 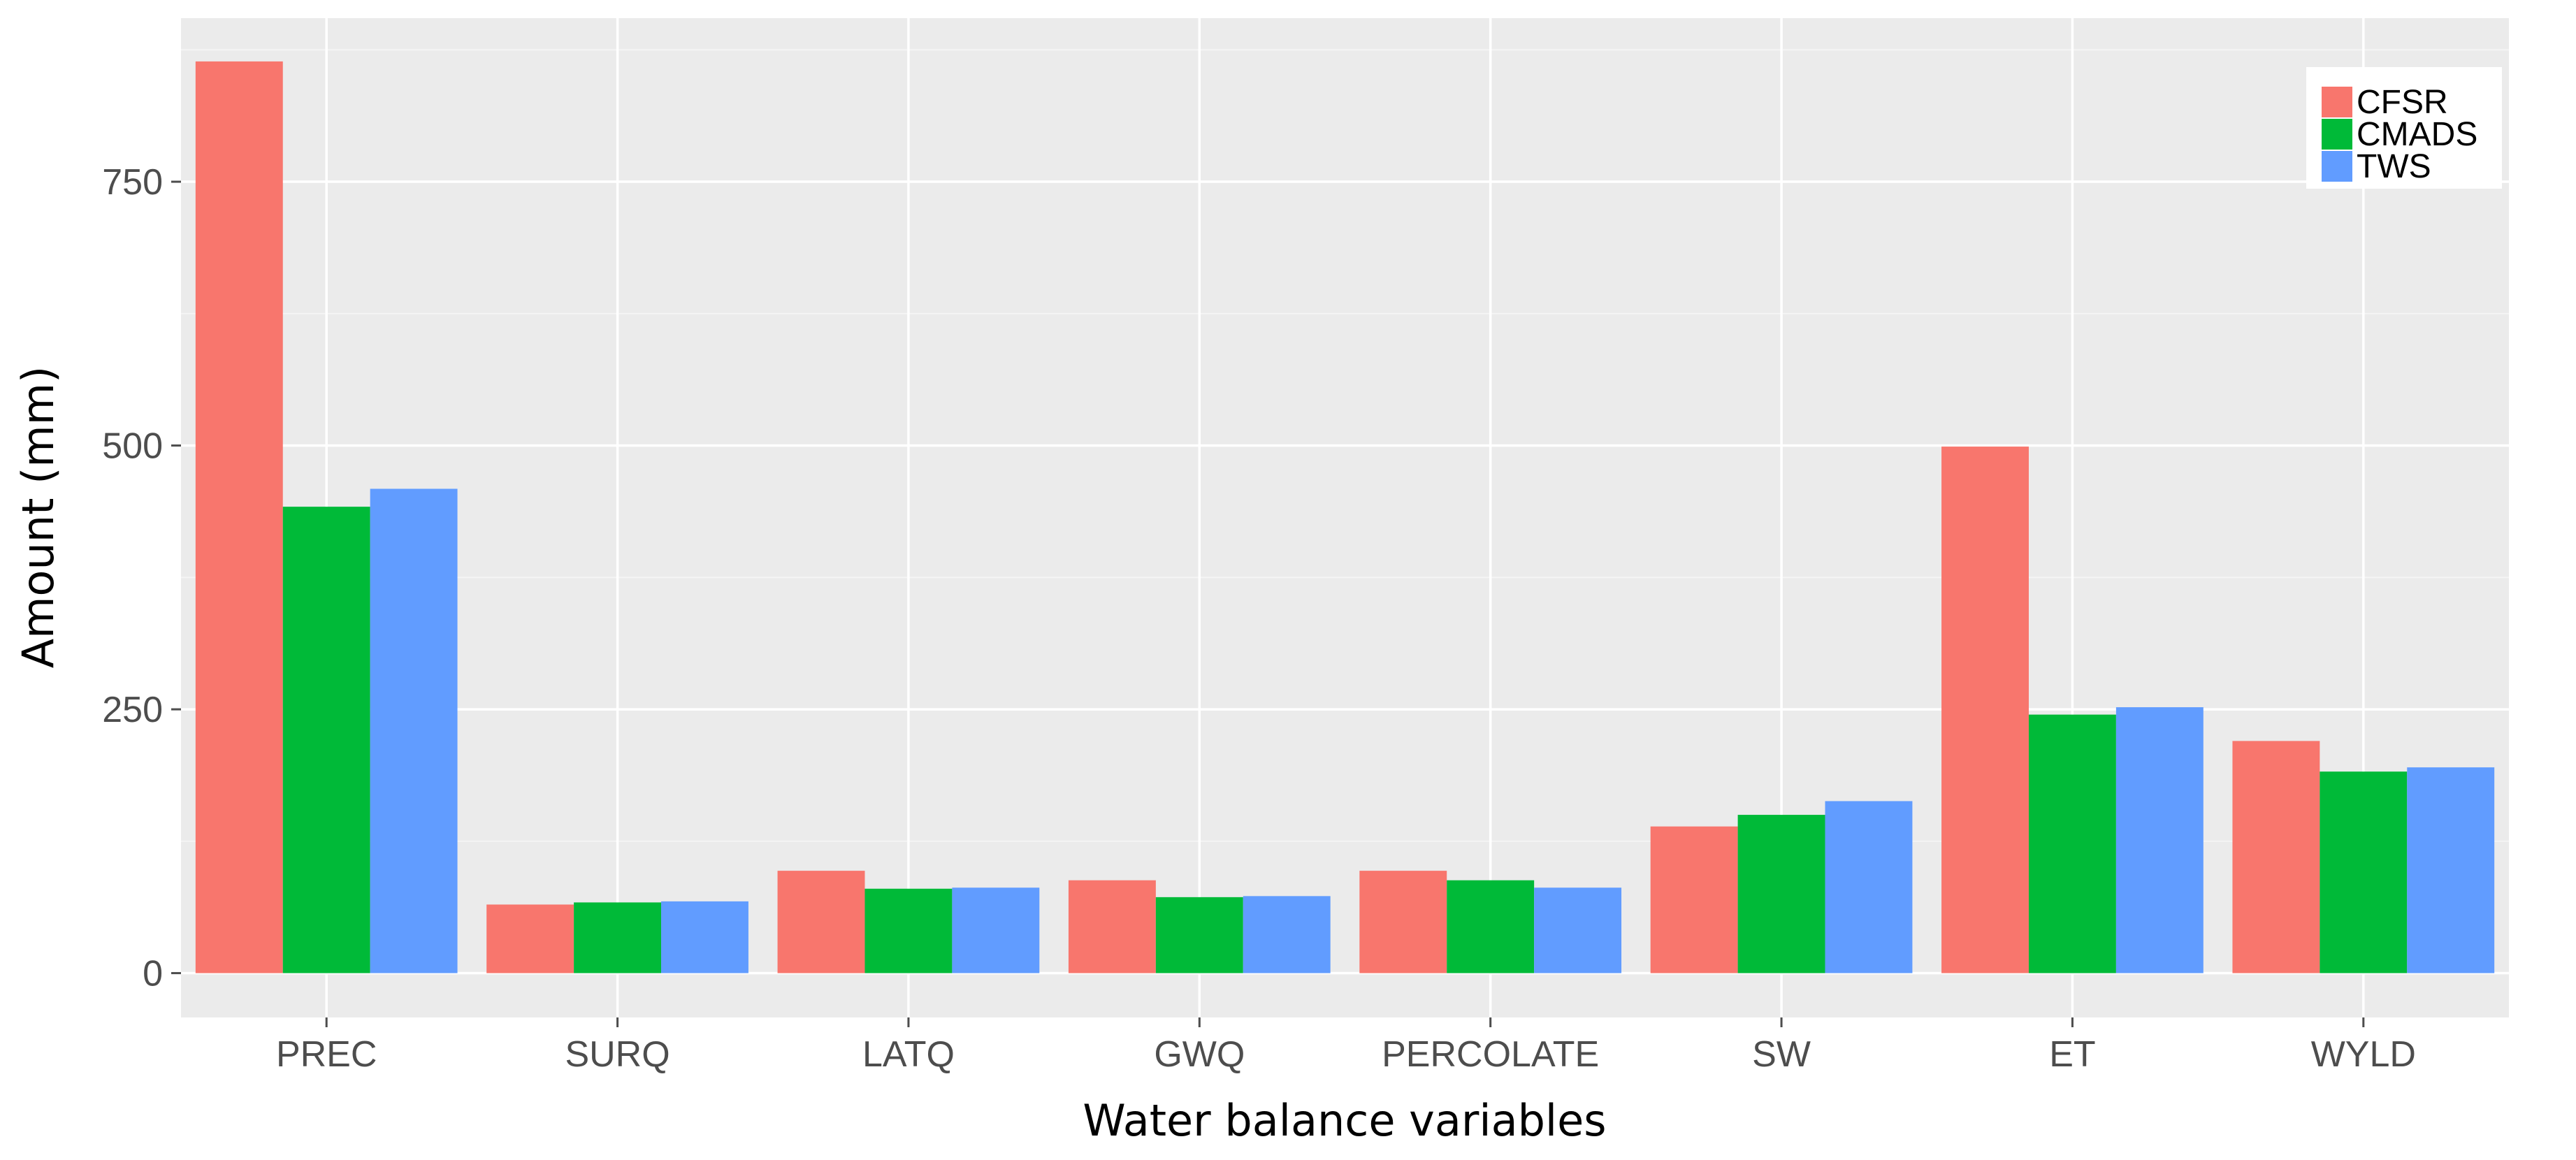 What do you see at coordinates (2276, 857) in the screenshot?
I see `bar-cfsr-wyld` at bounding box center [2276, 857].